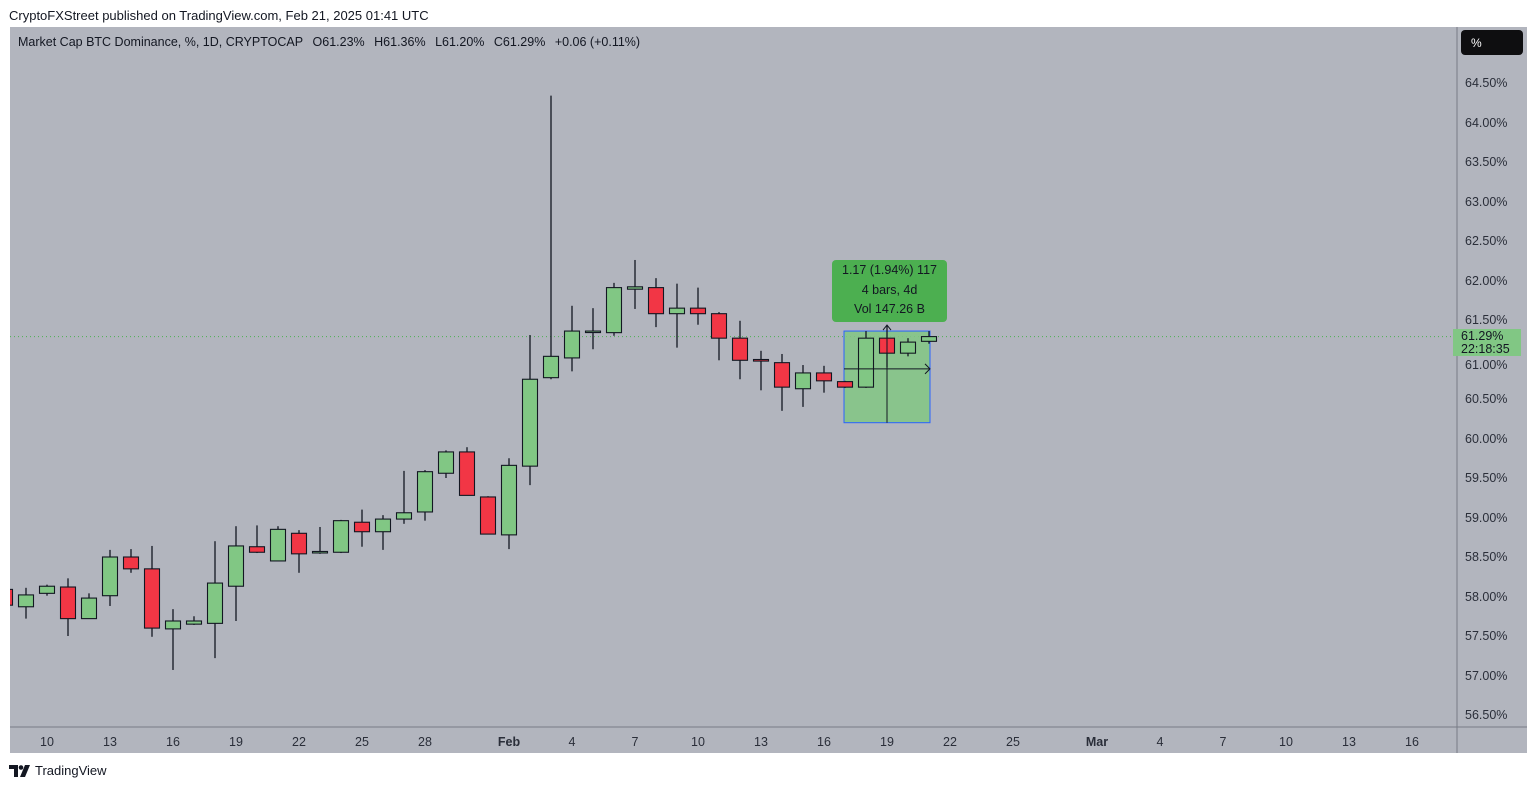  What do you see at coordinates (1486, 122) in the screenshot?
I see `price-tick-label: 64.00%` at bounding box center [1486, 122].